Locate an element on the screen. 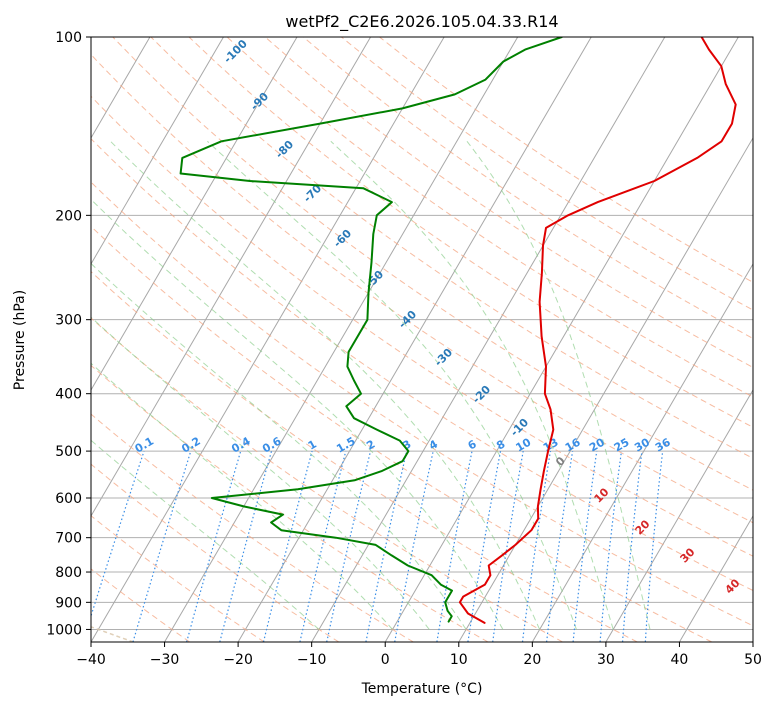  x-tick-label: −10 is located at coordinates (312, 660).